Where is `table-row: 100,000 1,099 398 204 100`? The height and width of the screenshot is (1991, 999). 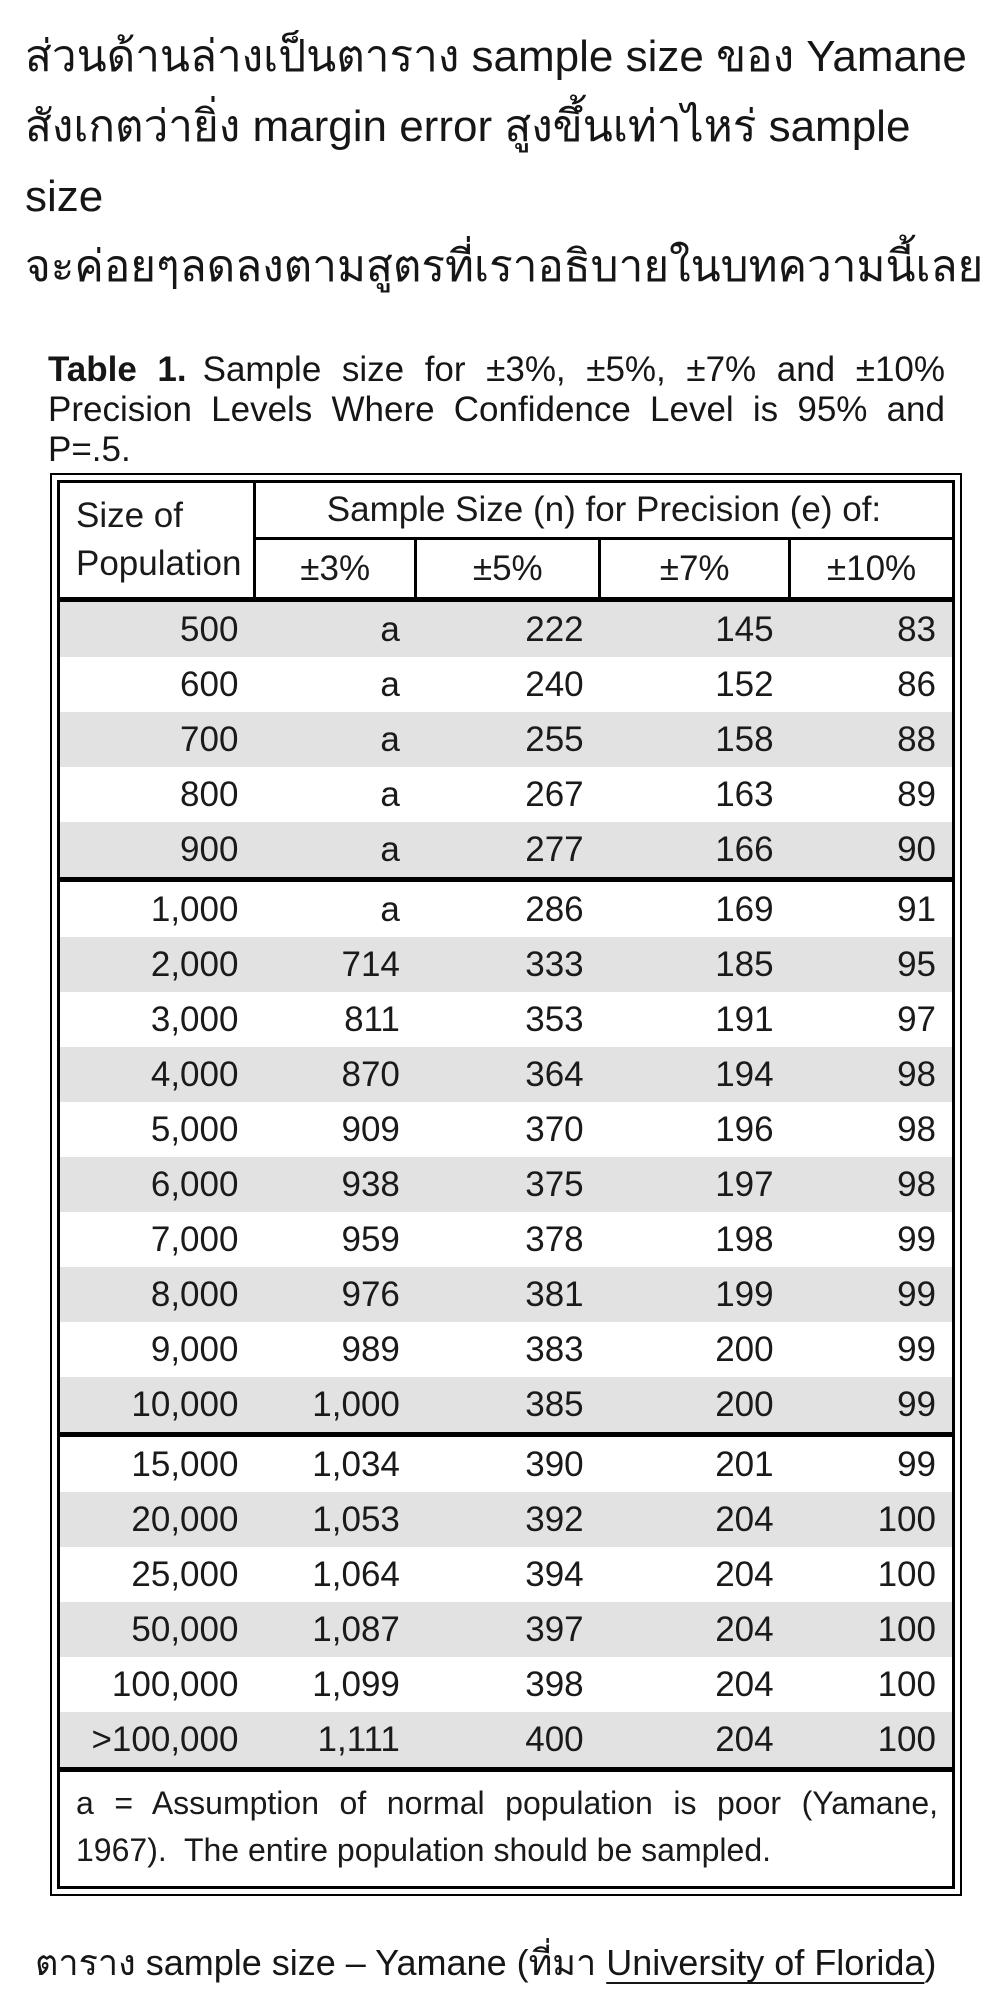 table-row: 100,000 1,099 398 204 100 is located at coordinates (506, 1684).